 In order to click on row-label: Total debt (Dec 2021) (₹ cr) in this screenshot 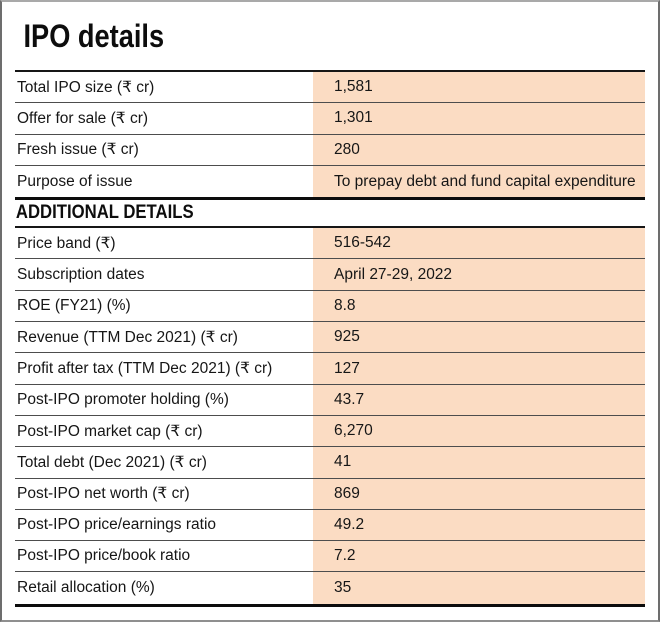, I will do `click(112, 462)`.